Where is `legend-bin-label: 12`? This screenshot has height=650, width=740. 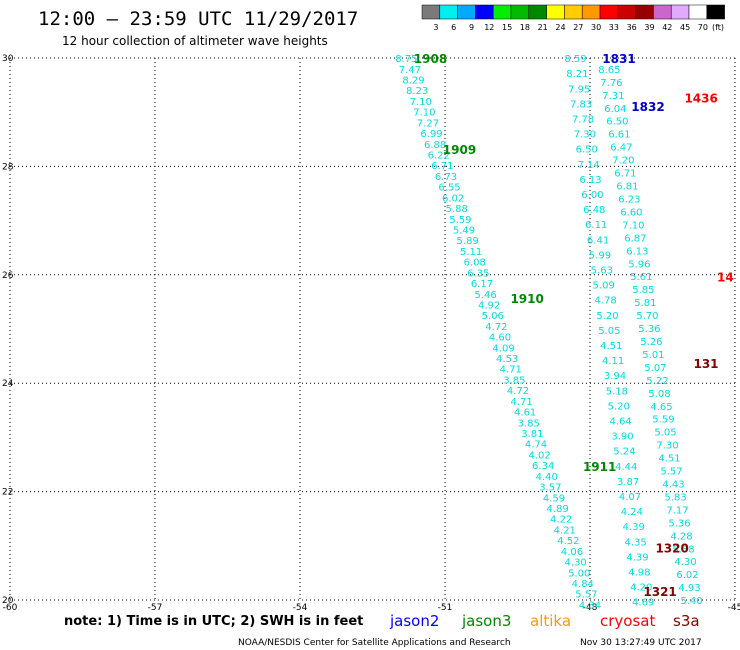
legend-bin-label: 12 is located at coordinates (489, 27).